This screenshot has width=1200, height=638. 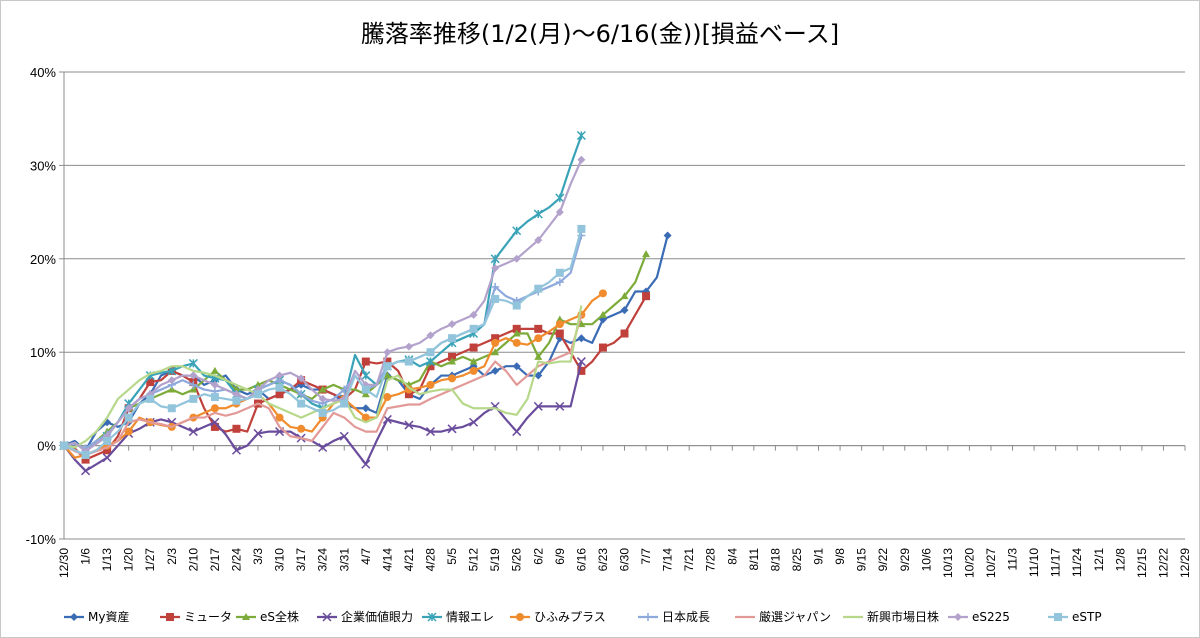 What do you see at coordinates (41, 539) in the screenshot?
I see `y-tick-label: -10%` at bounding box center [41, 539].